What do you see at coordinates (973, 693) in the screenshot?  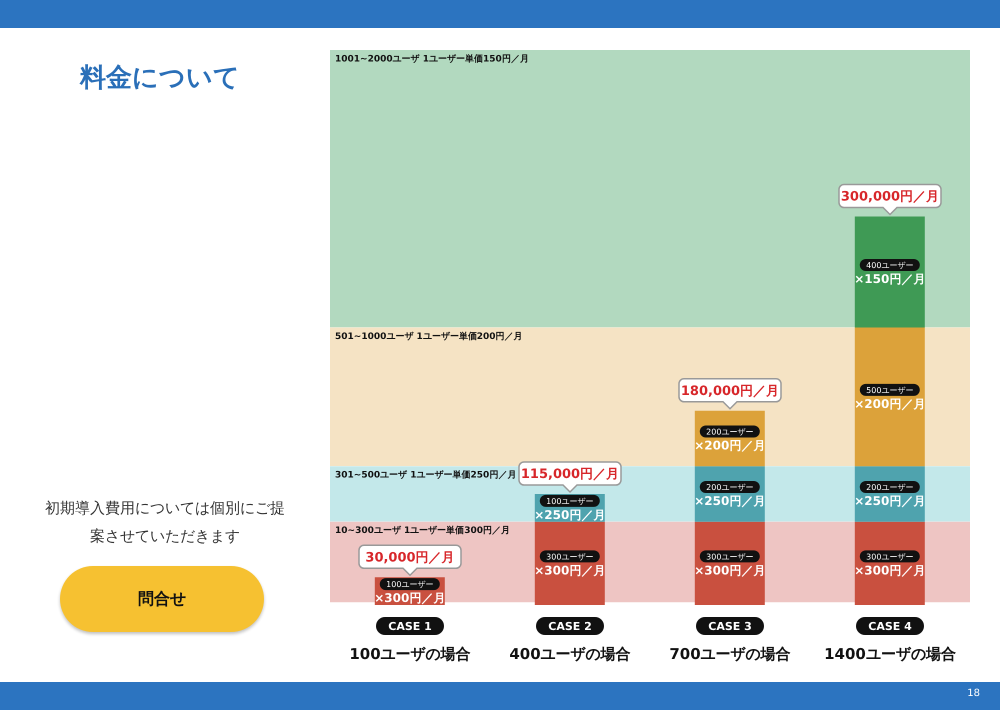 I see `text: 18` at bounding box center [973, 693].